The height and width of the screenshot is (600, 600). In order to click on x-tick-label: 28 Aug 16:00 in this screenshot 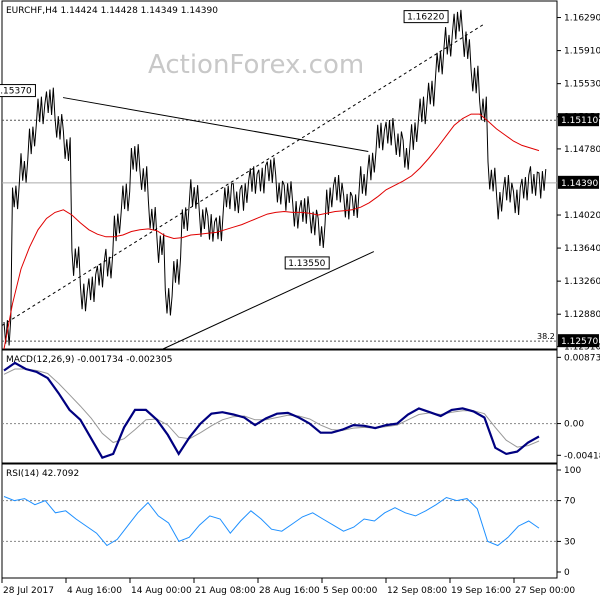, I will do `click(289, 591)`.